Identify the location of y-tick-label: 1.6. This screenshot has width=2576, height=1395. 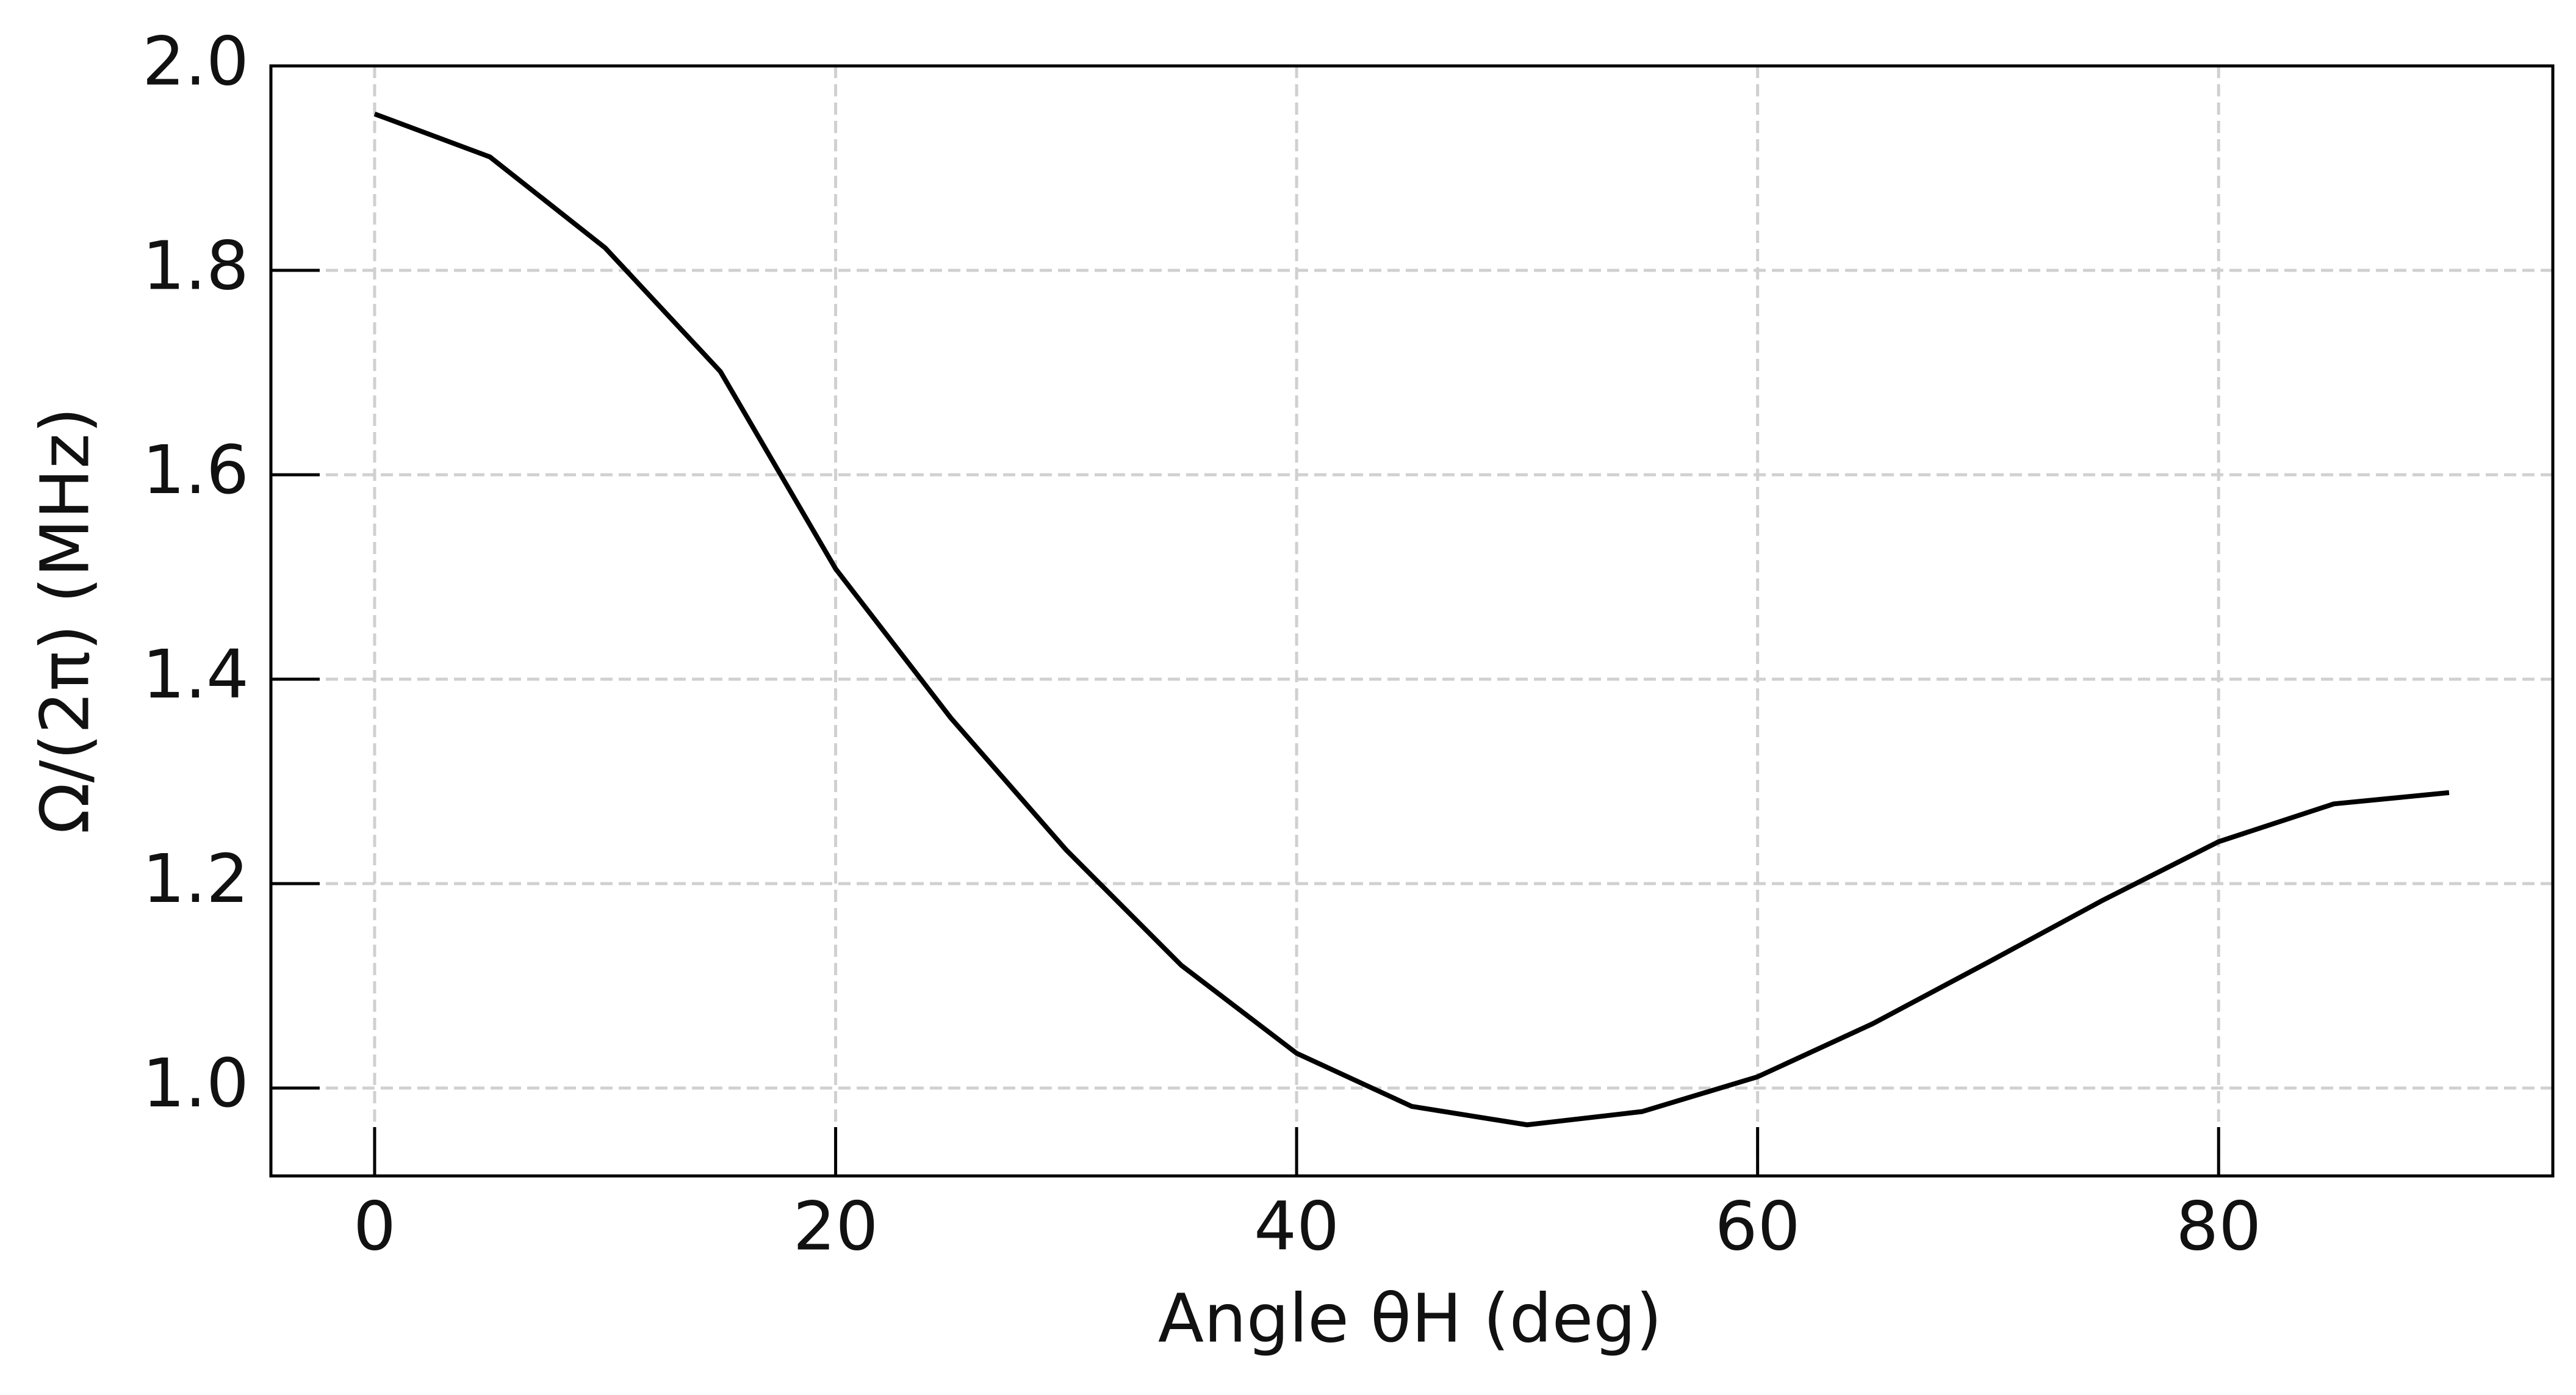
(195, 470).